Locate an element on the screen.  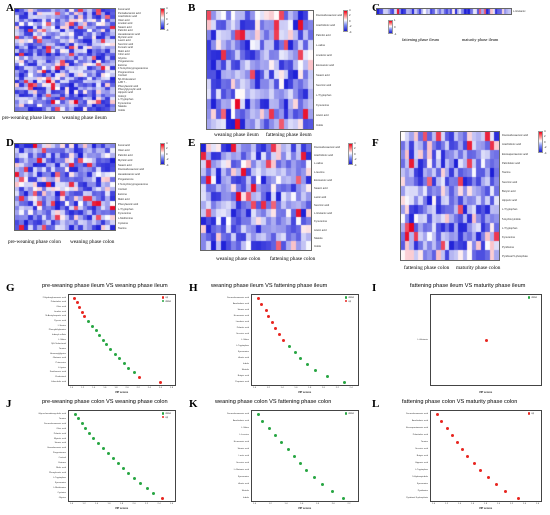
heatmap-row-label: L-valine is located at coordinates (321, 45).